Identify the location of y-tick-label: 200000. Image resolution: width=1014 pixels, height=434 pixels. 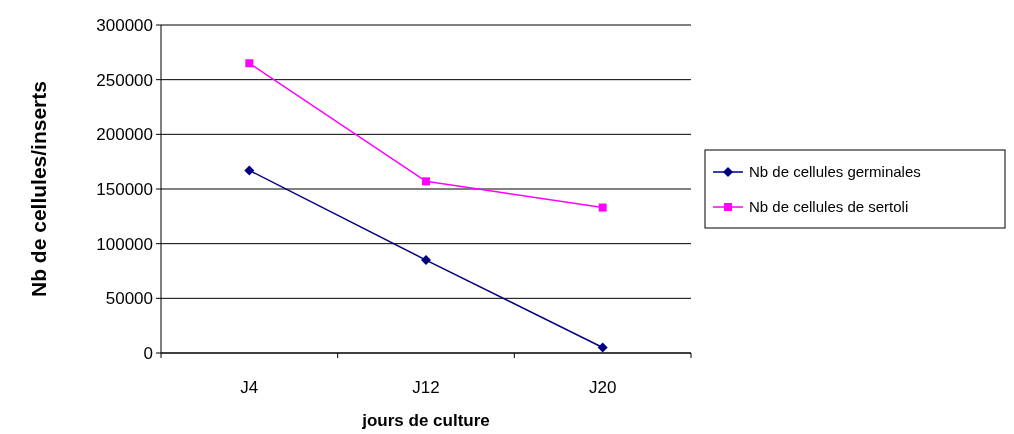
(124, 135).